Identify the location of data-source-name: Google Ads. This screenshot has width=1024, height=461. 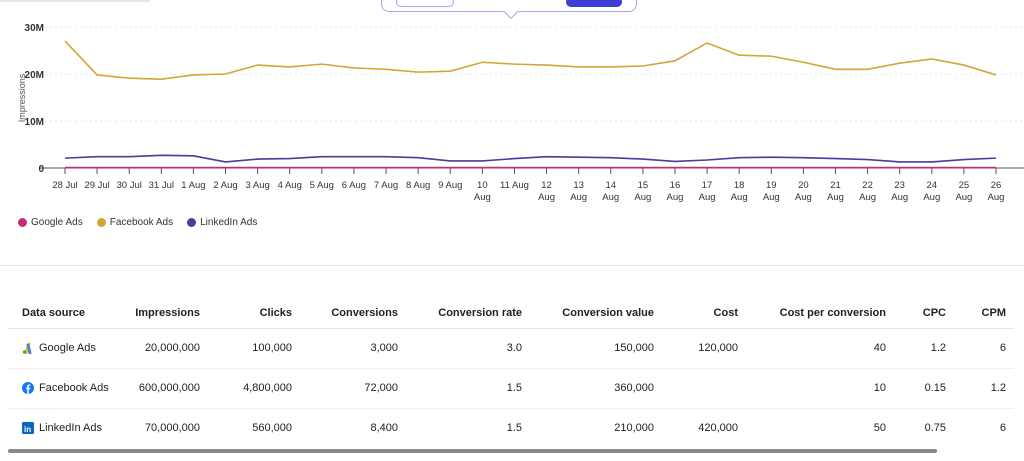
(67, 348).